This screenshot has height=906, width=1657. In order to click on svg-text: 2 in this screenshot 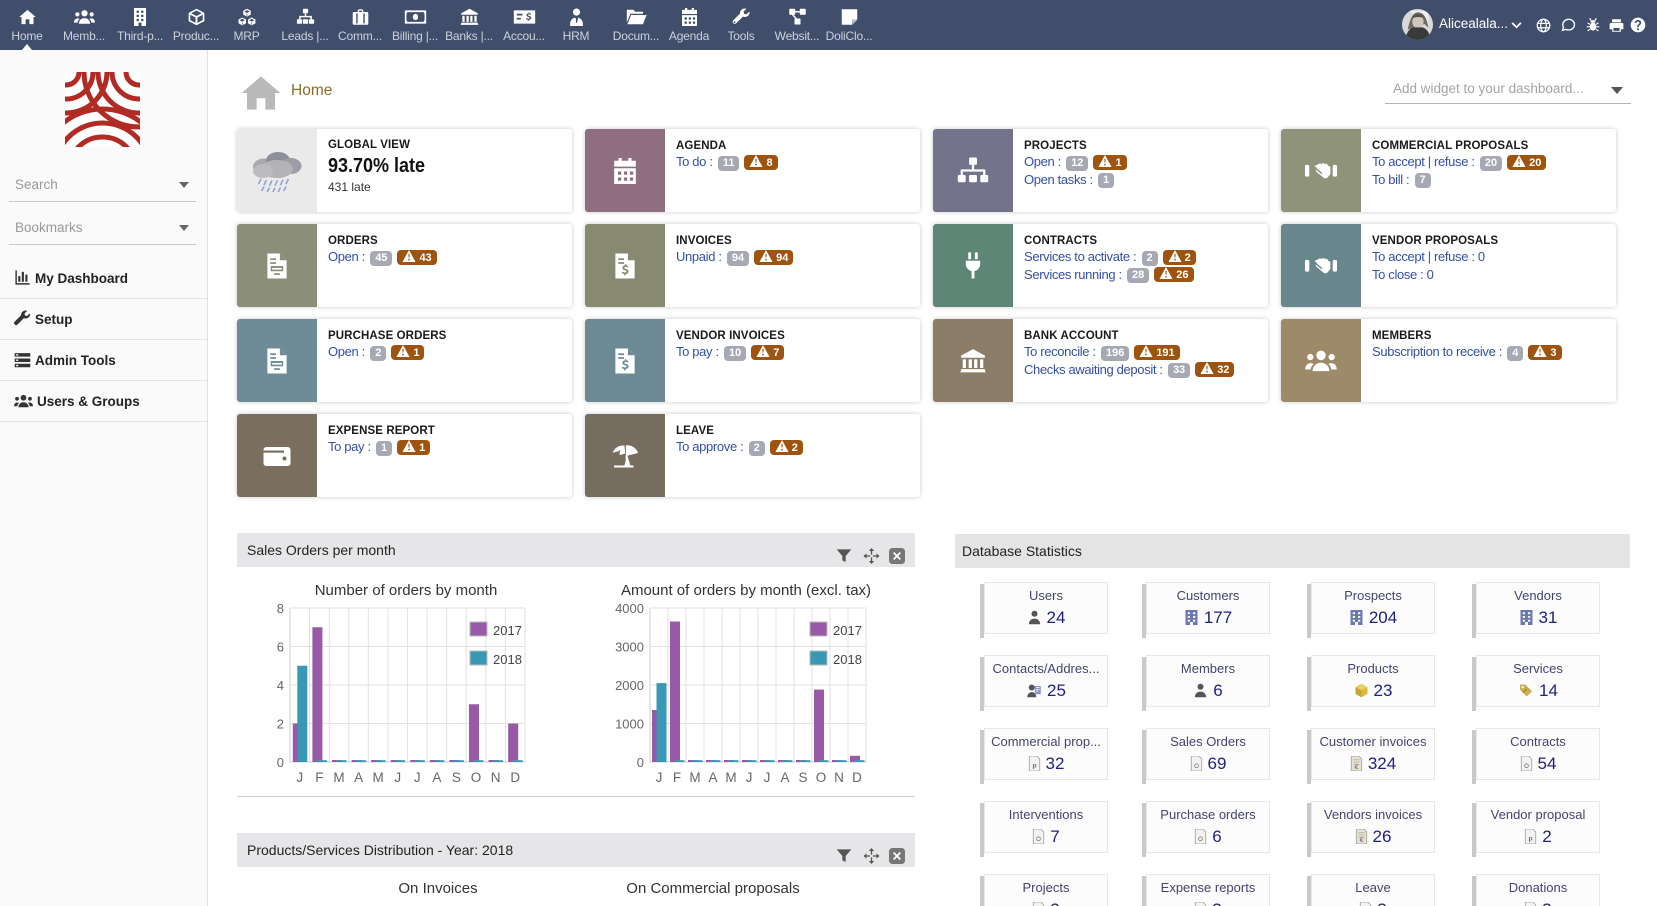, I will do `click(280, 724)`.